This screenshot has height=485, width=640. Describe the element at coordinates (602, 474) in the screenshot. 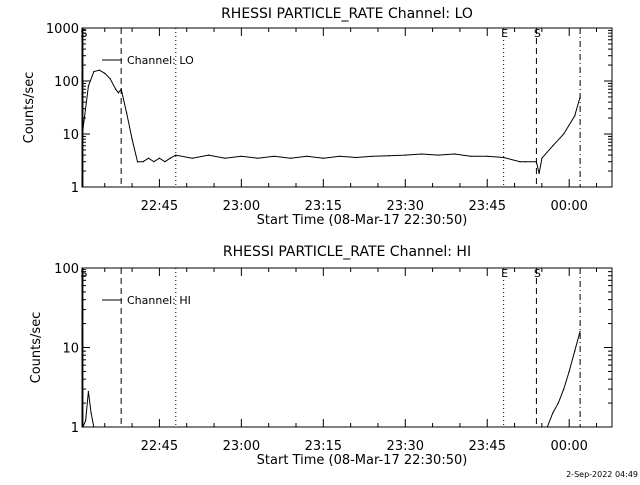

I see `footer-timestamp: 2-Sep-2022 04:49` at that location.